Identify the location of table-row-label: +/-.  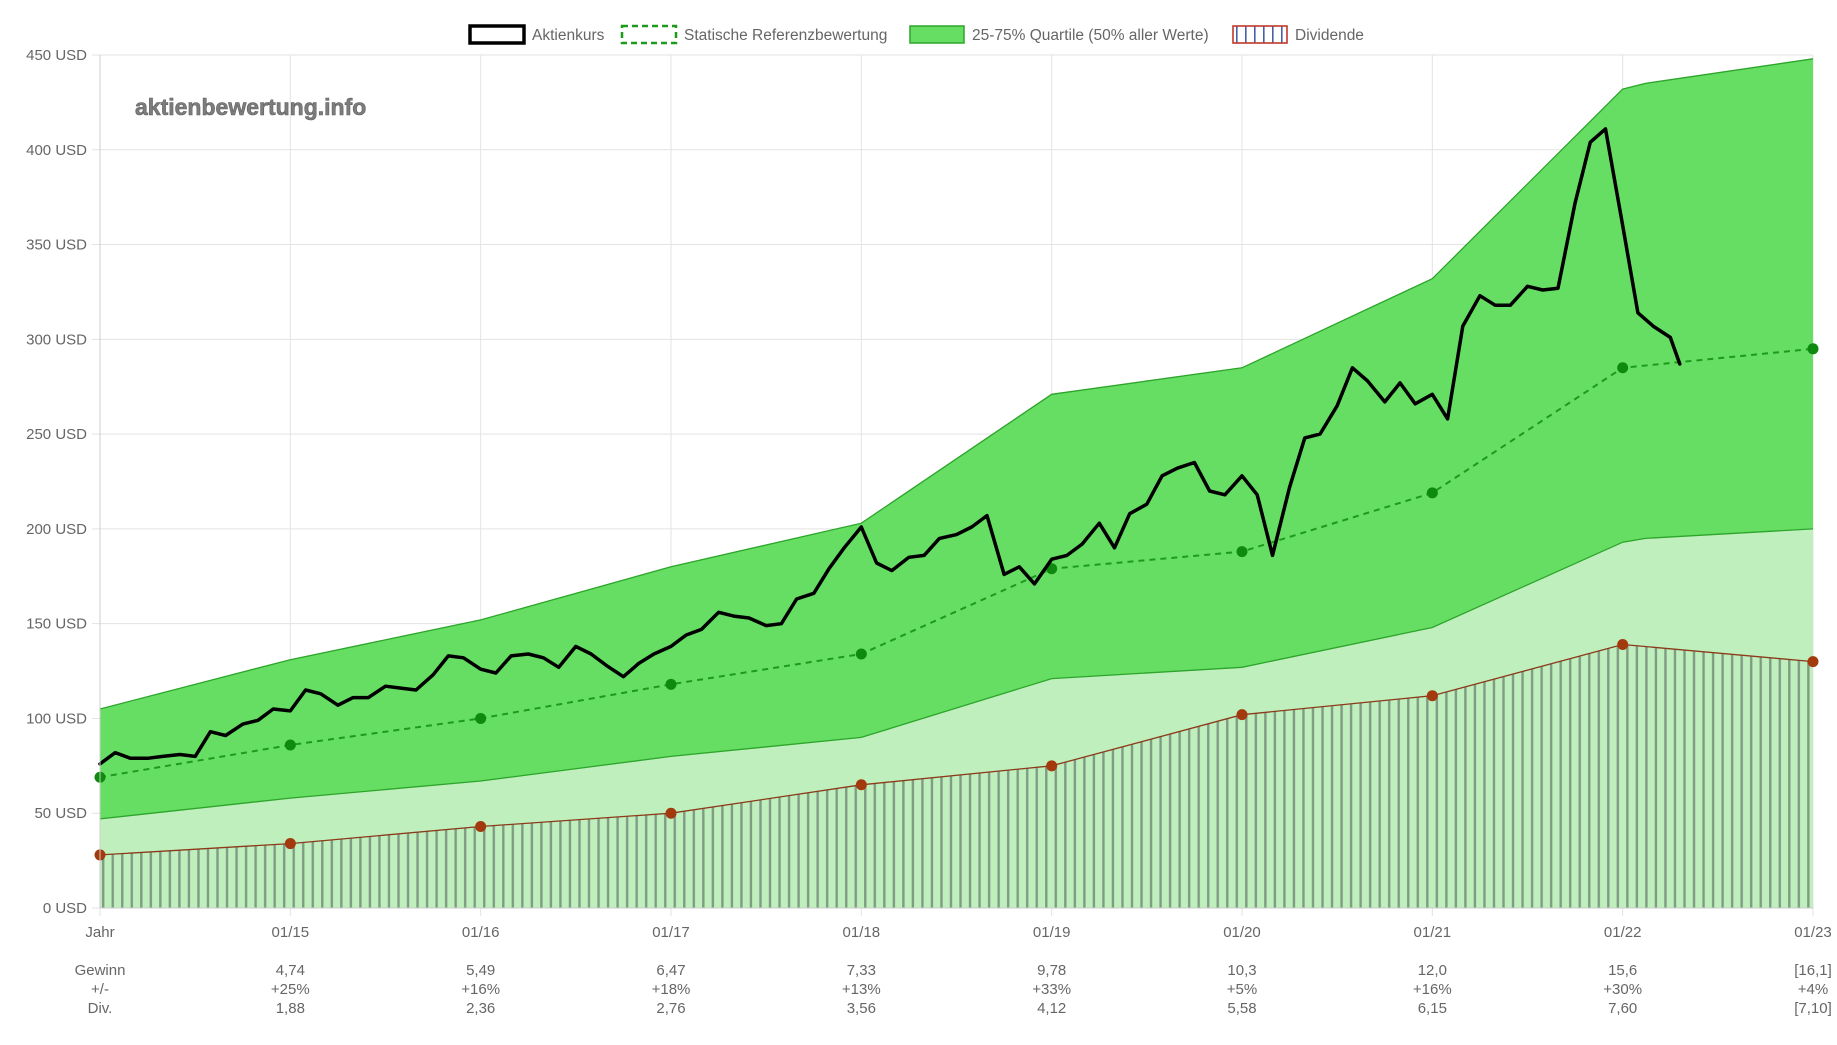
(100, 989).